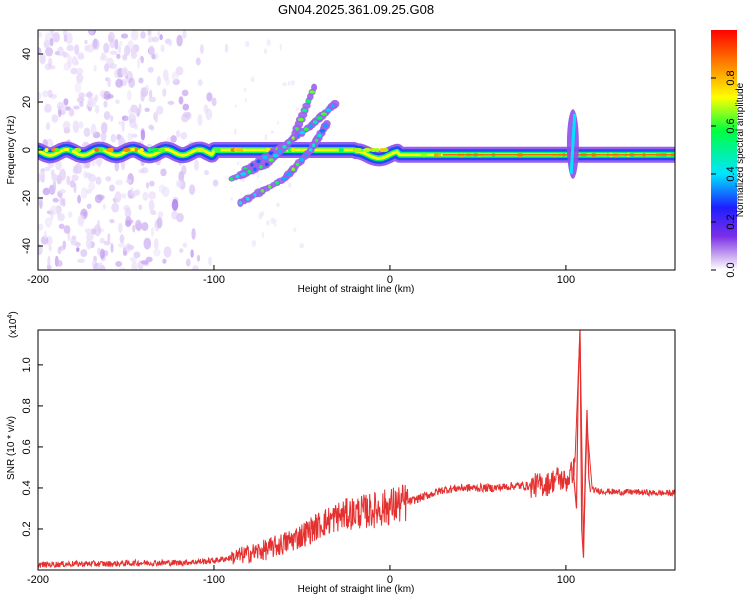 The image size is (750, 600). What do you see at coordinates (27, 246) in the screenshot?
I see `y-tick-label: -40` at bounding box center [27, 246].